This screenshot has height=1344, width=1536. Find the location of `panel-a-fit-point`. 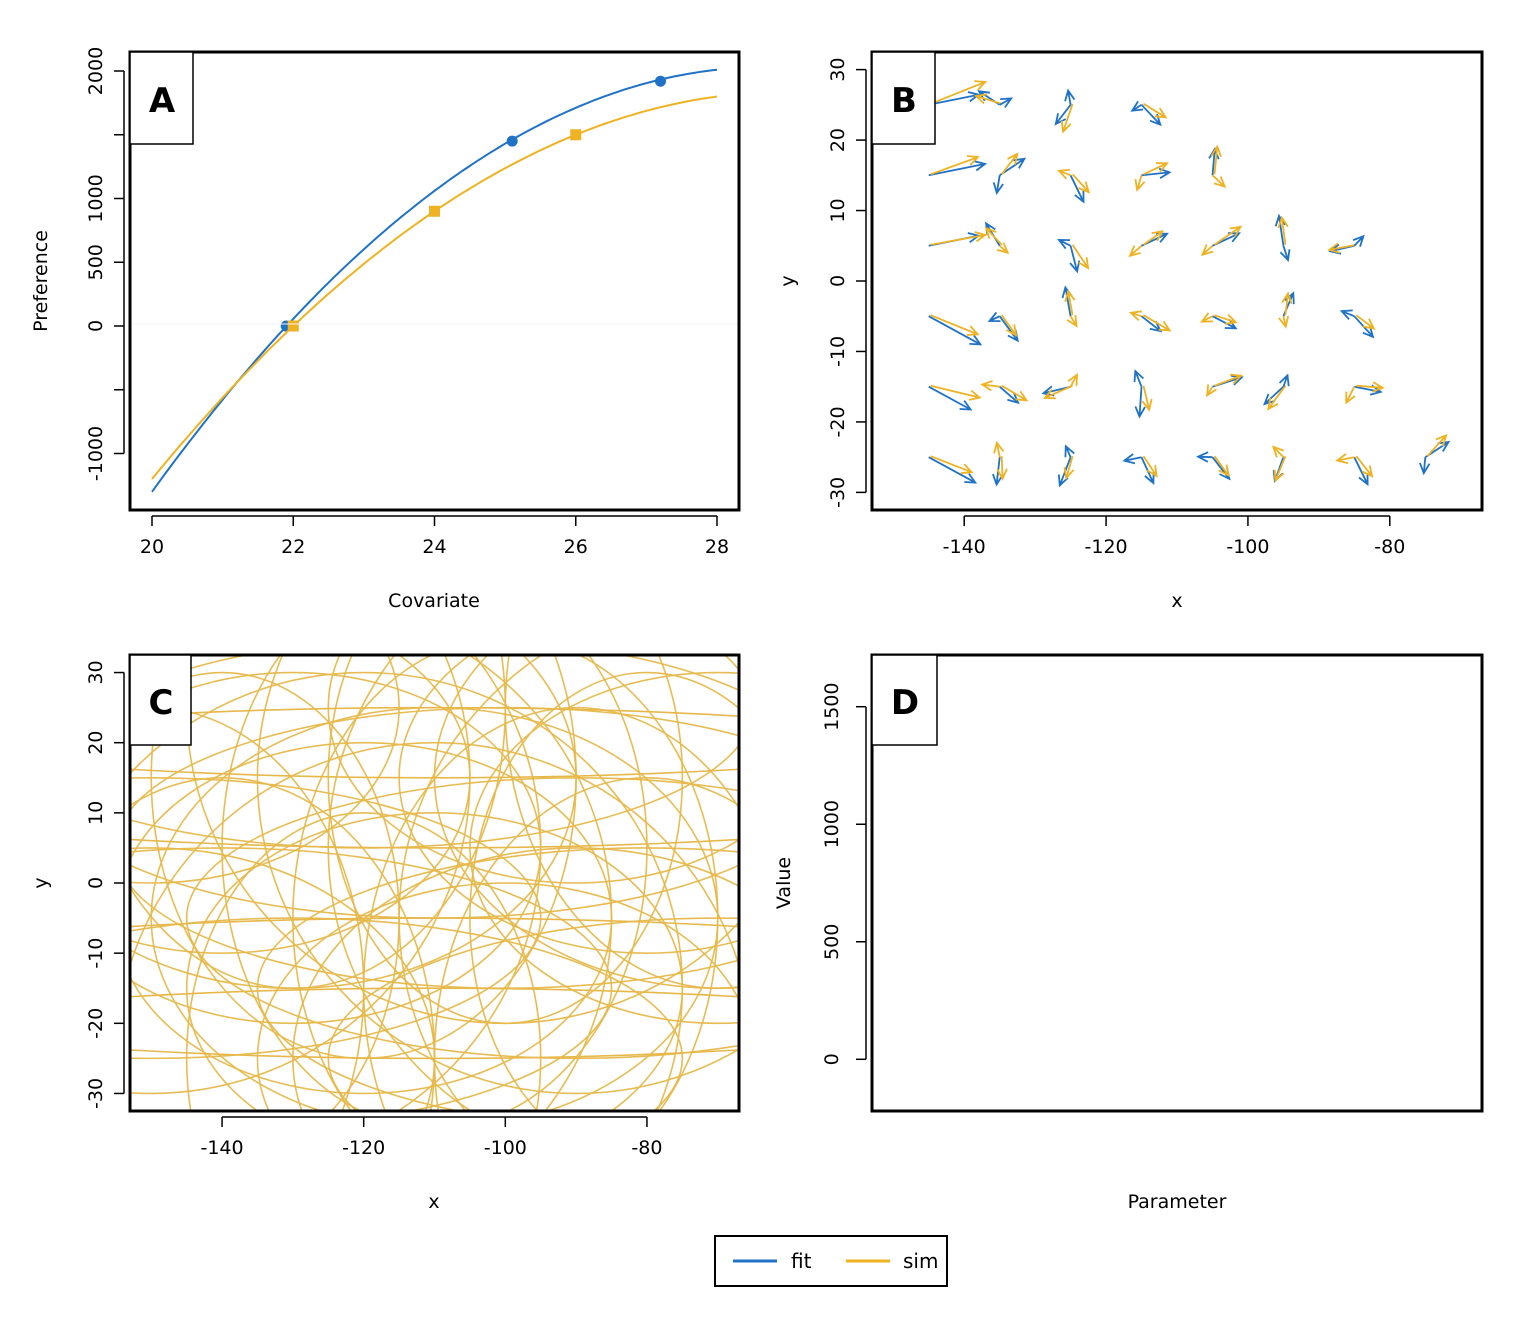

panel-a-fit-point is located at coordinates (512, 141).